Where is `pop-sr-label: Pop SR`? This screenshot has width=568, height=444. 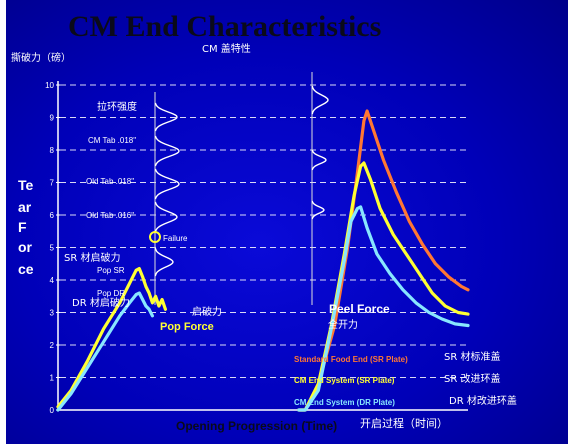 pop-sr-label: Pop SR is located at coordinates (111, 270).